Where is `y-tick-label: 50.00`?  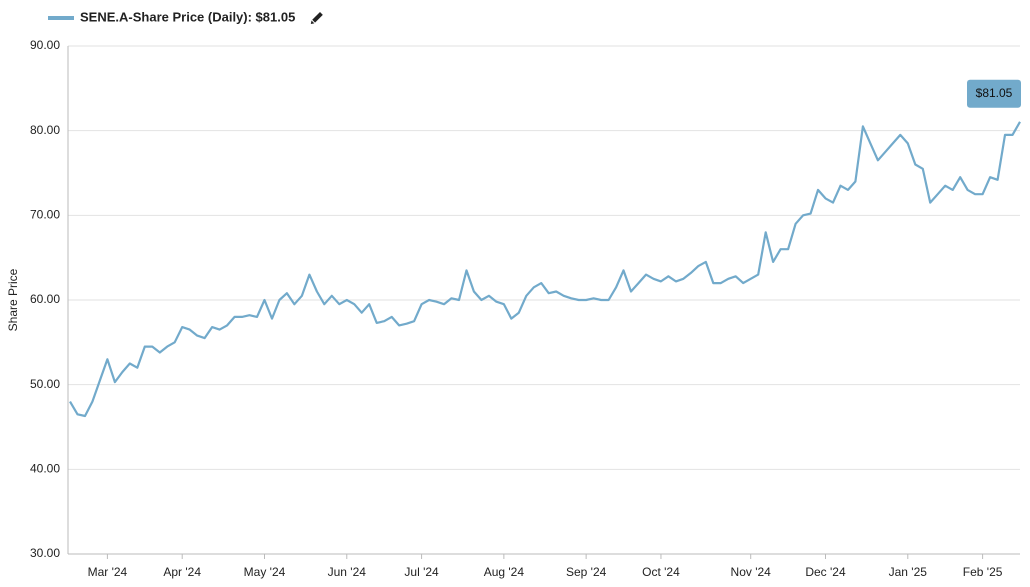 y-tick-label: 50.00 is located at coordinates (45, 384).